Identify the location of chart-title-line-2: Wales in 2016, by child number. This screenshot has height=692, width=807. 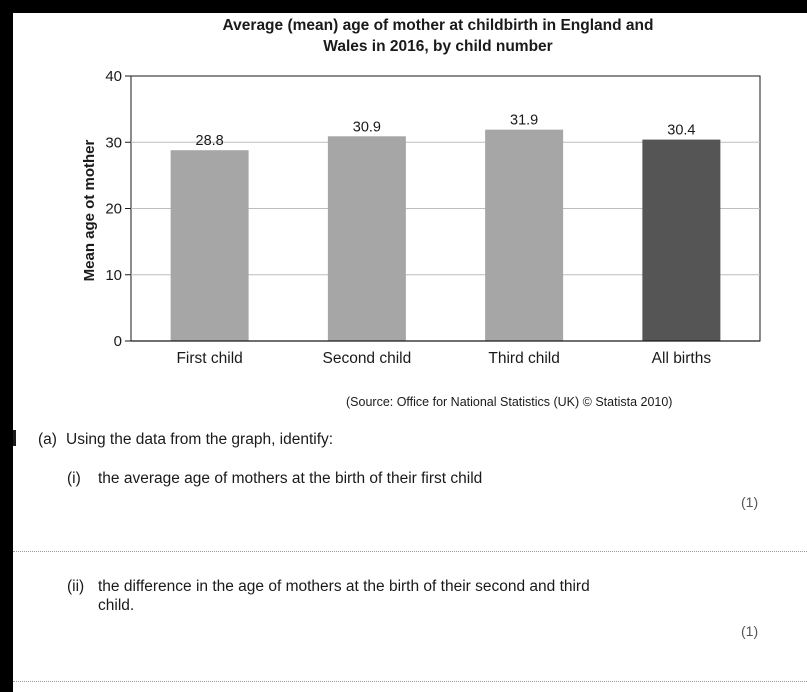
(438, 46).